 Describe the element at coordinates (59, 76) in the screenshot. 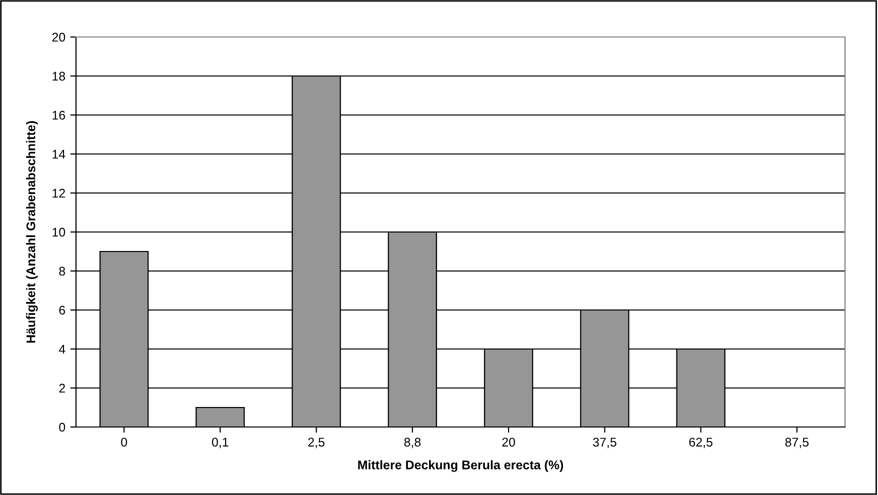

I see `y-tick-label: 18` at that location.